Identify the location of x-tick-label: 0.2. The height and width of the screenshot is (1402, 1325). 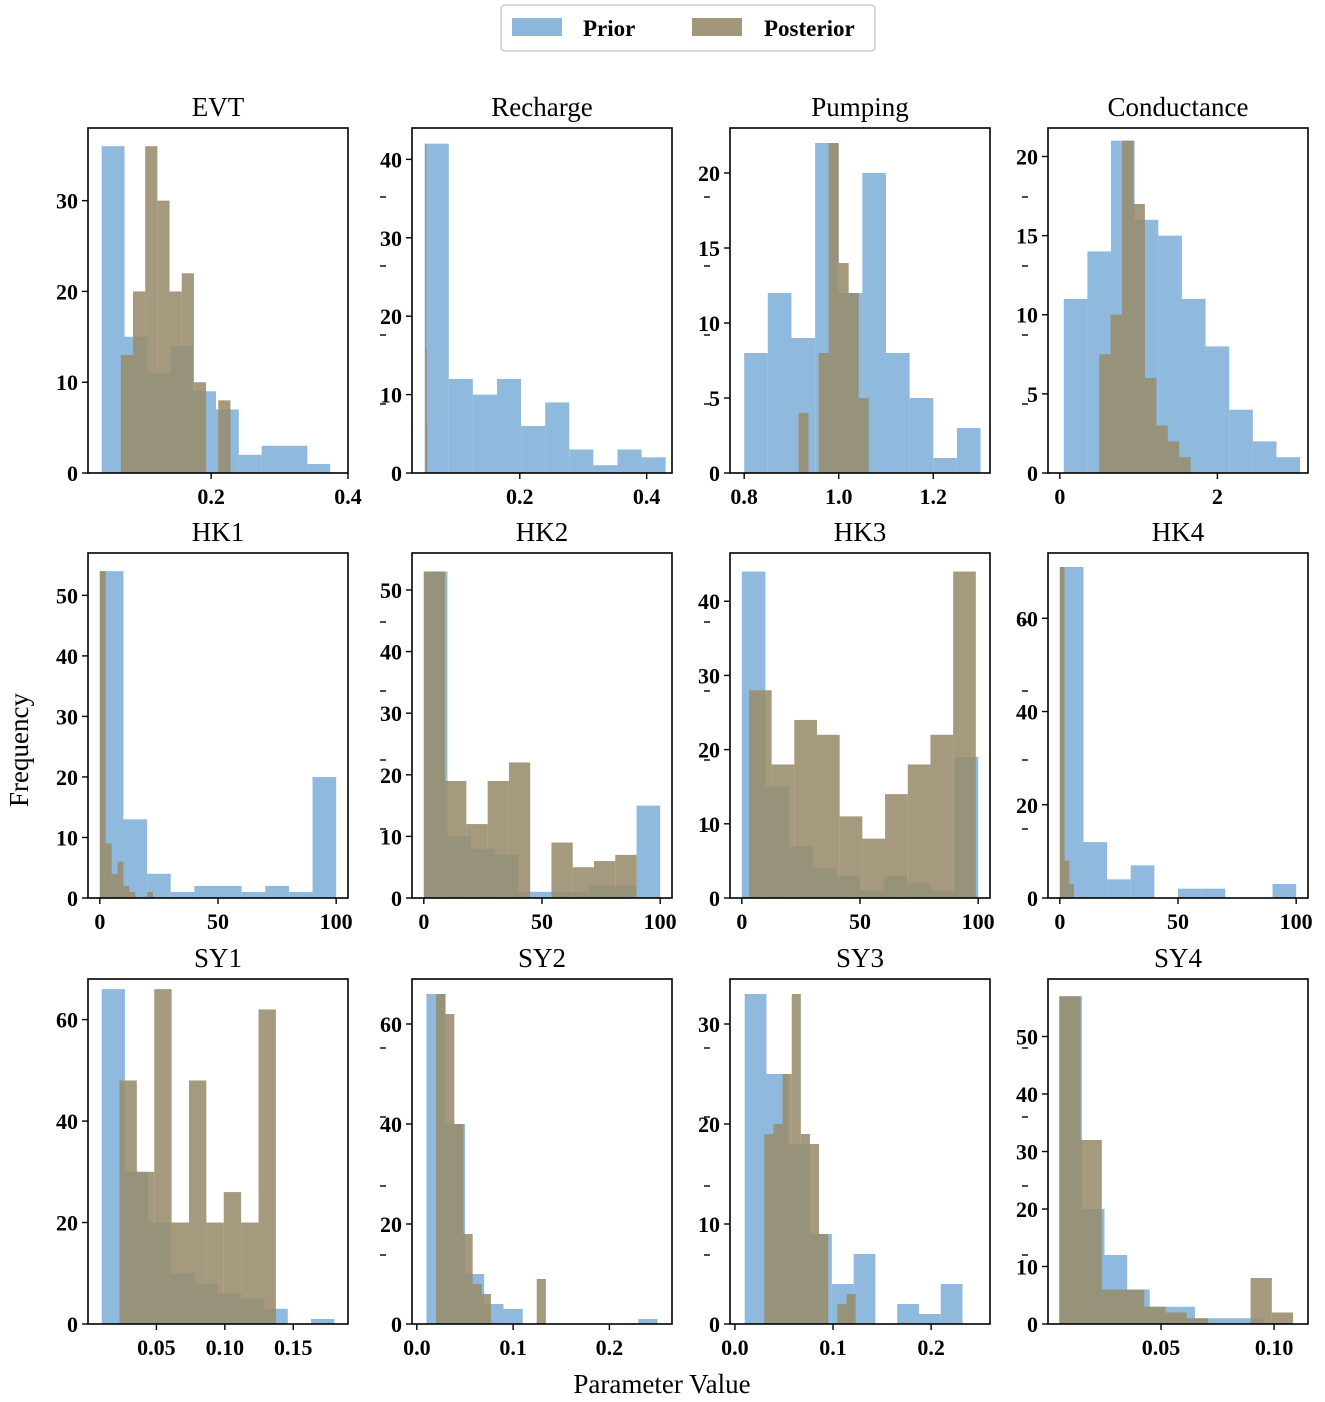
(520, 496).